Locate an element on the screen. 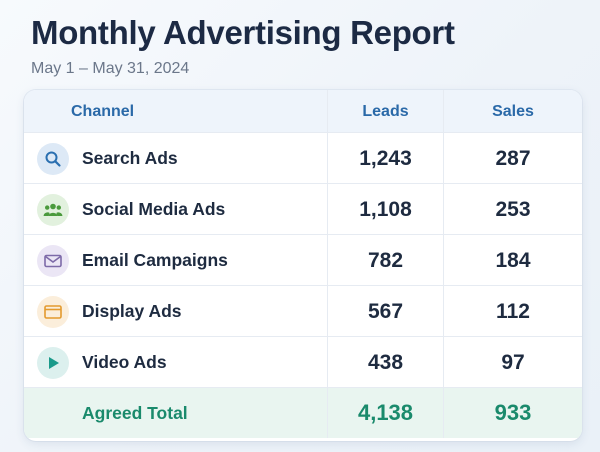 This screenshot has width=600, height=452. table-row: Video Ads 438 97 is located at coordinates (303, 362).